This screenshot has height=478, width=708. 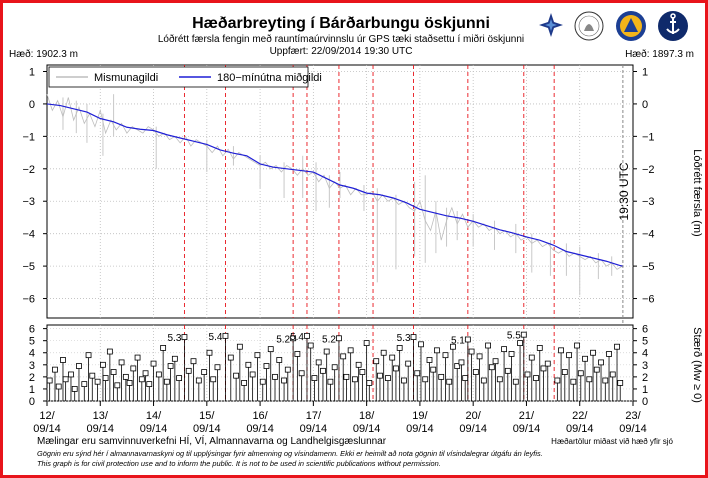 I want to click on y-tick-label-right: −2, so click(x=648, y=170).